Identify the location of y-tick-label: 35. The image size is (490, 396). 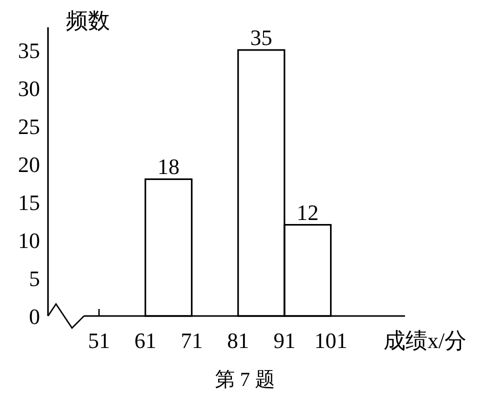
(29, 50).